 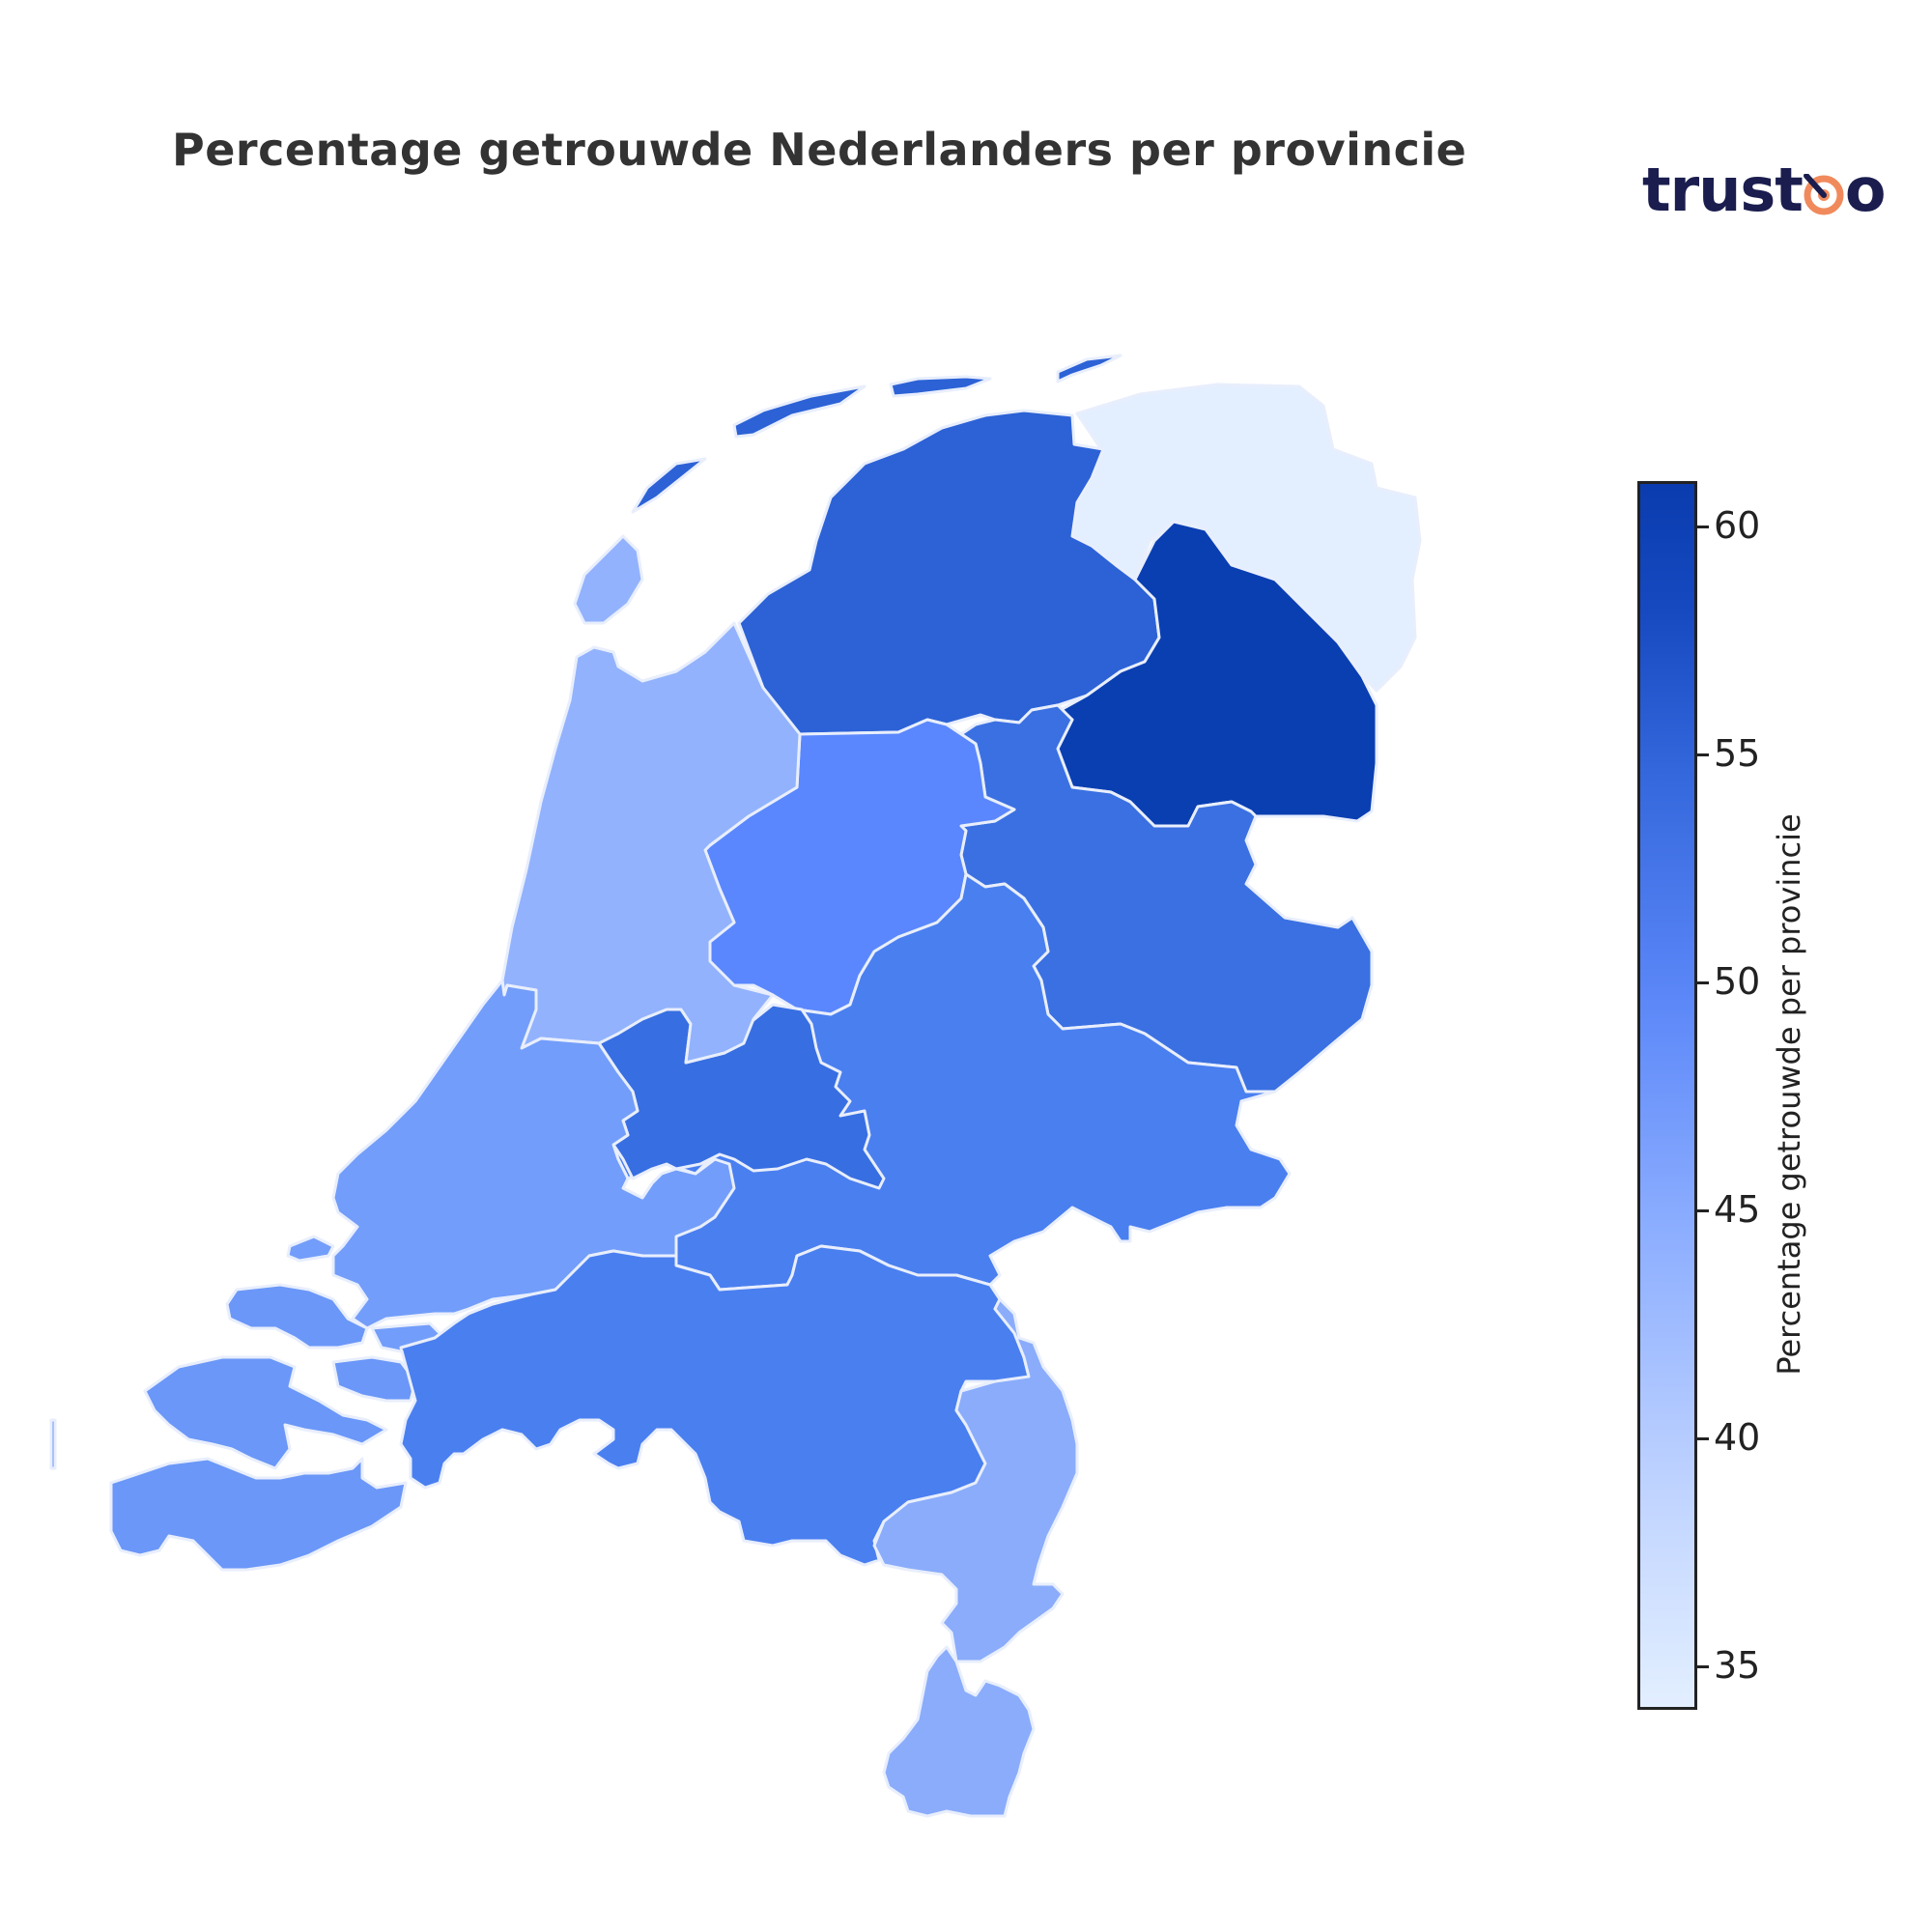 What do you see at coordinates (265, 1412) in the screenshot?
I see `region-zeeland-walcheren` at bounding box center [265, 1412].